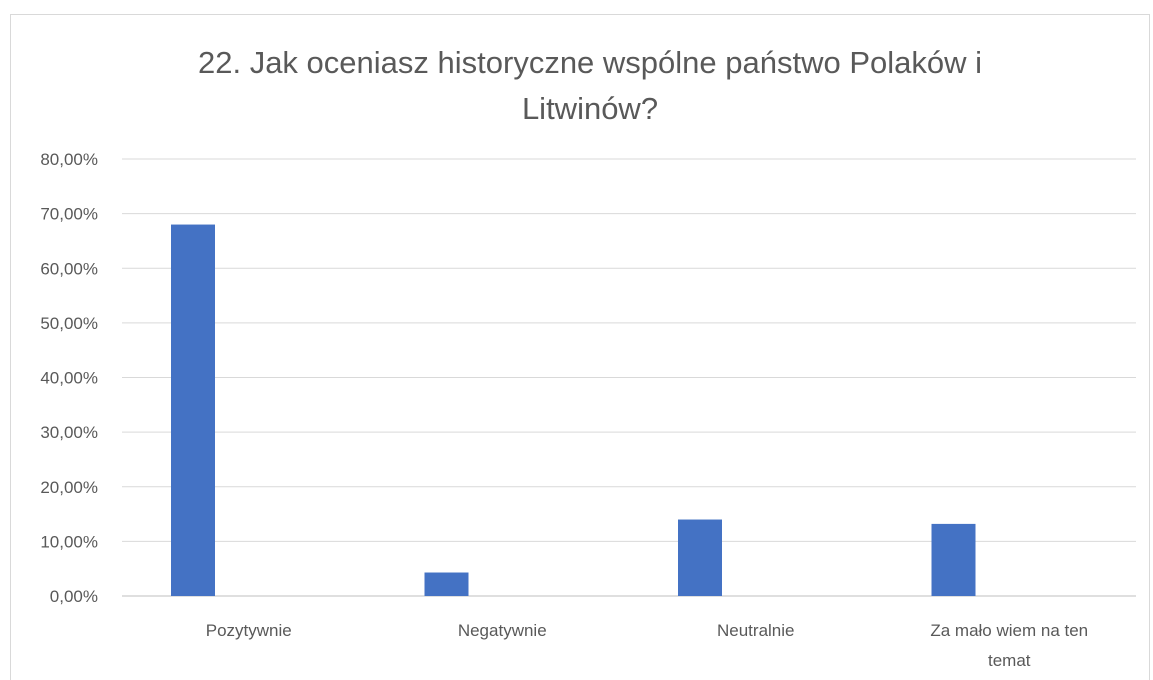 The image size is (1153, 680). Describe the element at coordinates (69, 487) in the screenshot. I see `y-tick-label: 20,00%` at that location.